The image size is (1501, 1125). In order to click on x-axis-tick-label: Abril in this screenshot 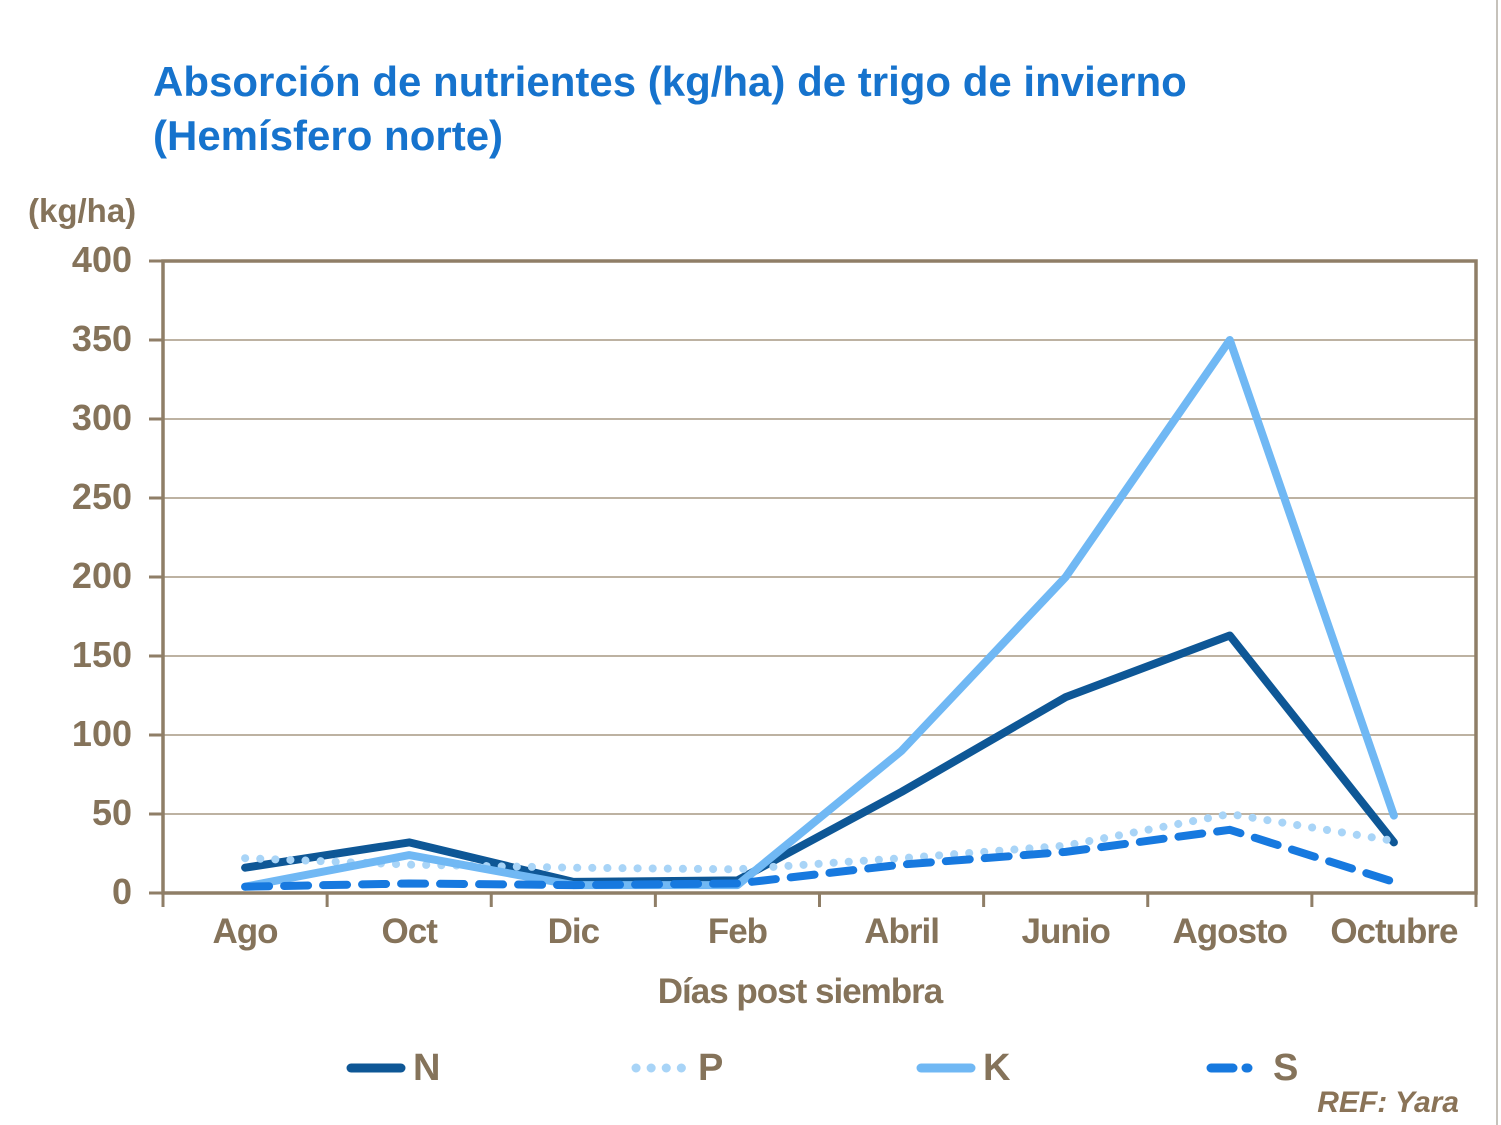, I will do `click(902, 931)`.